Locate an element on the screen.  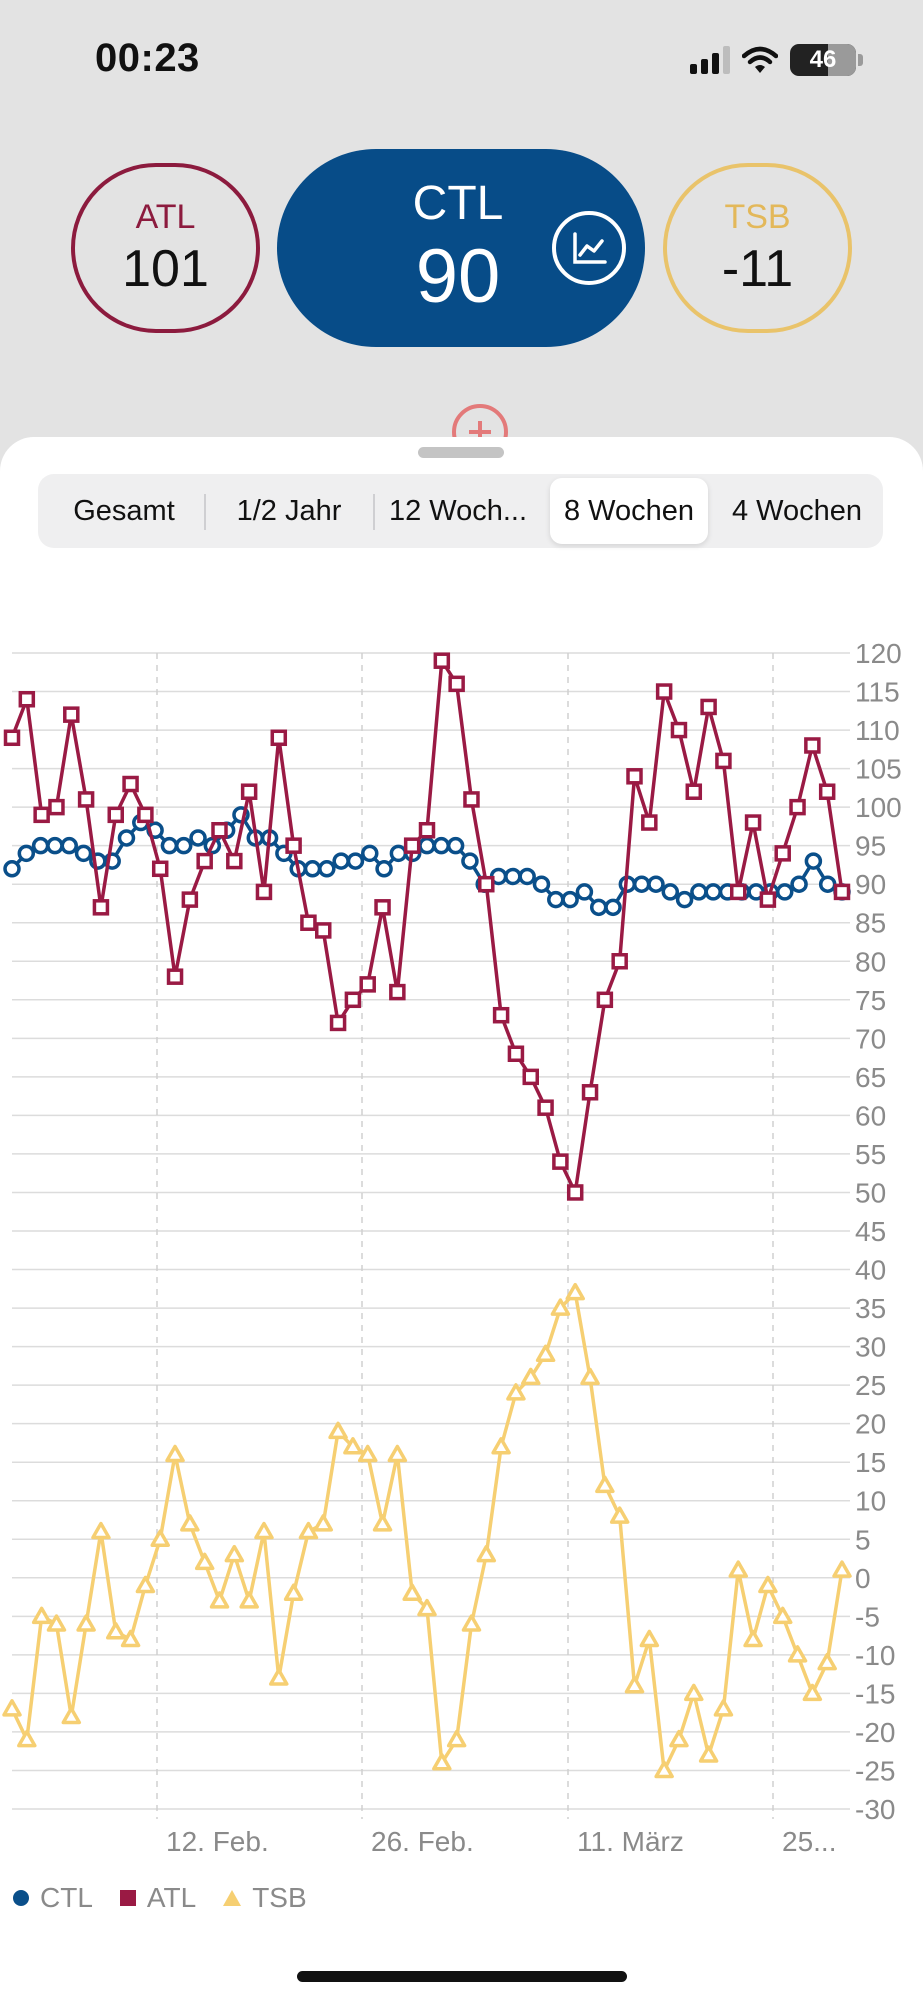
circle-marker-icon is located at coordinates (21, 1898).